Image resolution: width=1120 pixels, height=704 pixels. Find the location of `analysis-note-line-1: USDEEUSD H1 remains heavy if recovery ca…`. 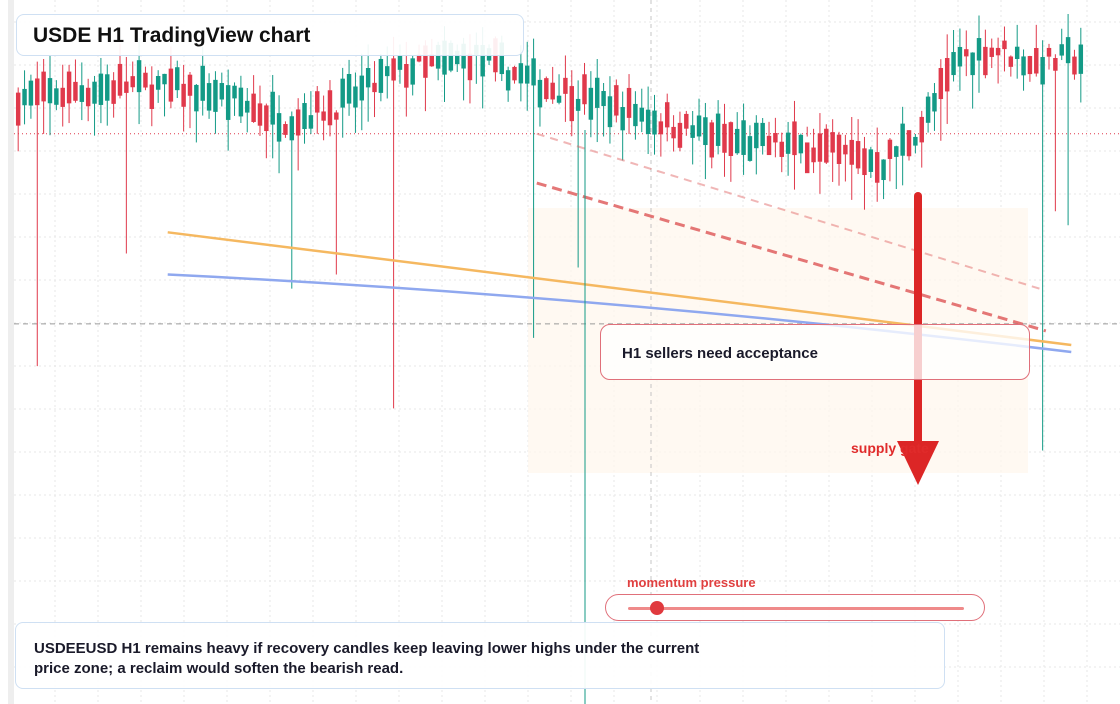

analysis-note-line-1: USDEEUSD H1 remains heavy if recovery ca… is located at coordinates (367, 648).